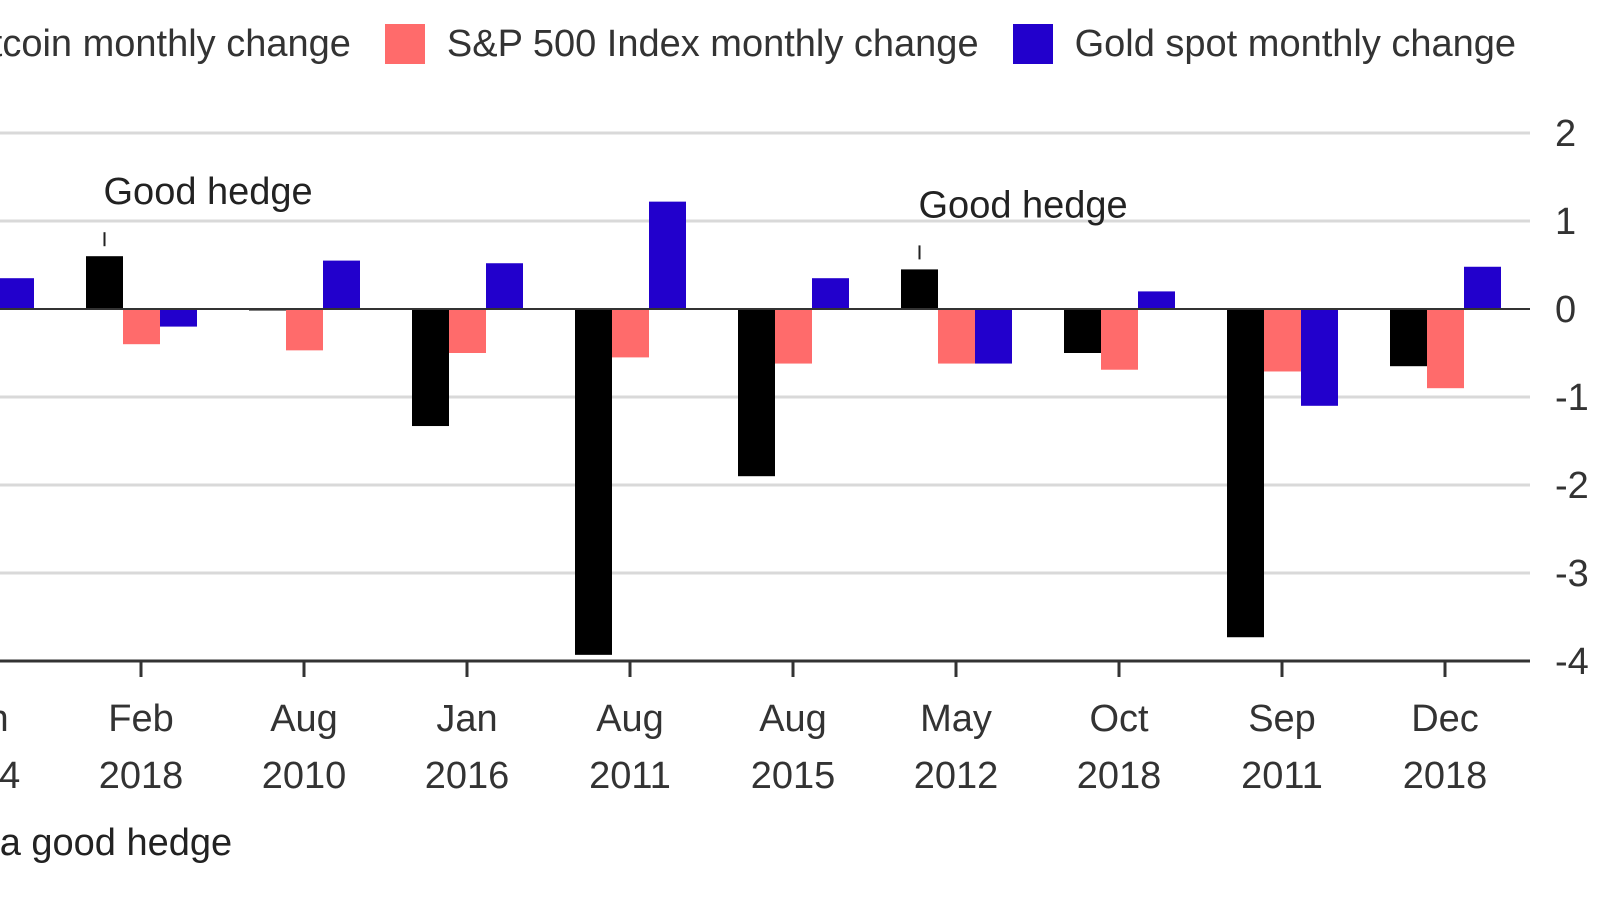 The height and width of the screenshot is (900, 1600). Describe the element at coordinates (956, 776) in the screenshot. I see `x-tick-label-year-6: 2012` at that location.